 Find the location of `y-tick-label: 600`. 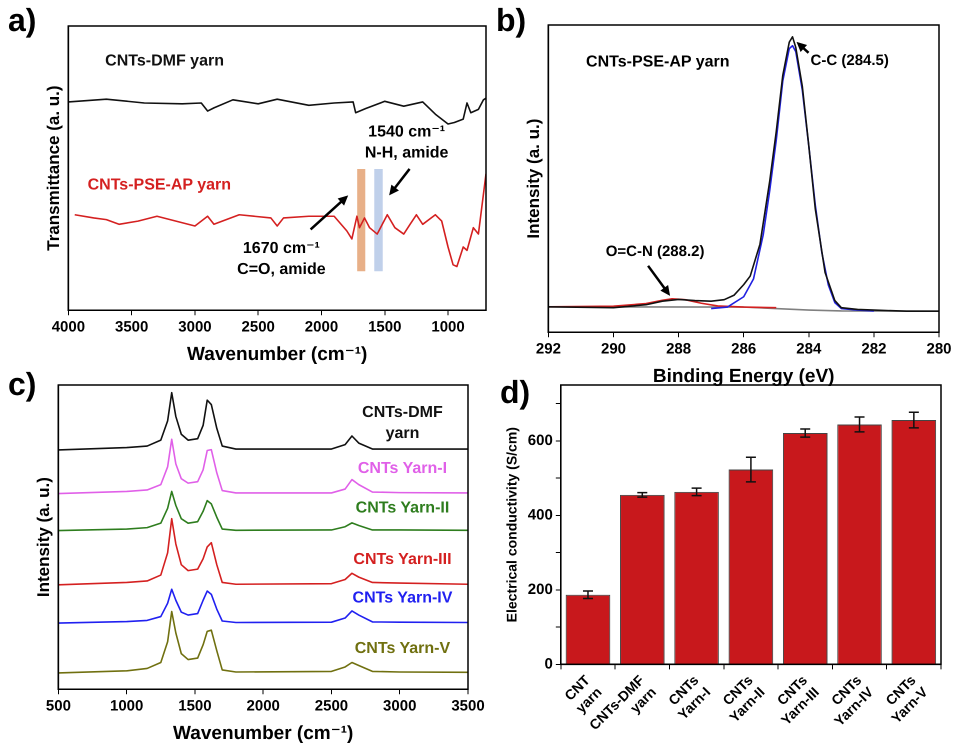

y-tick-label: 600 is located at coordinates (540, 441).